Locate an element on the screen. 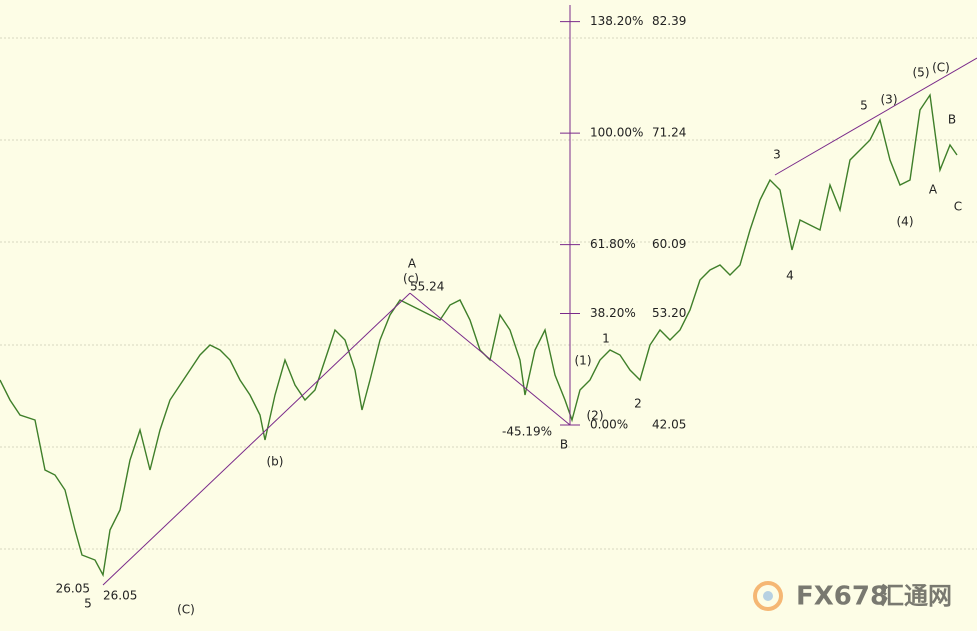 The height and width of the screenshot is (631, 977). wave-label: 4 is located at coordinates (790, 276).